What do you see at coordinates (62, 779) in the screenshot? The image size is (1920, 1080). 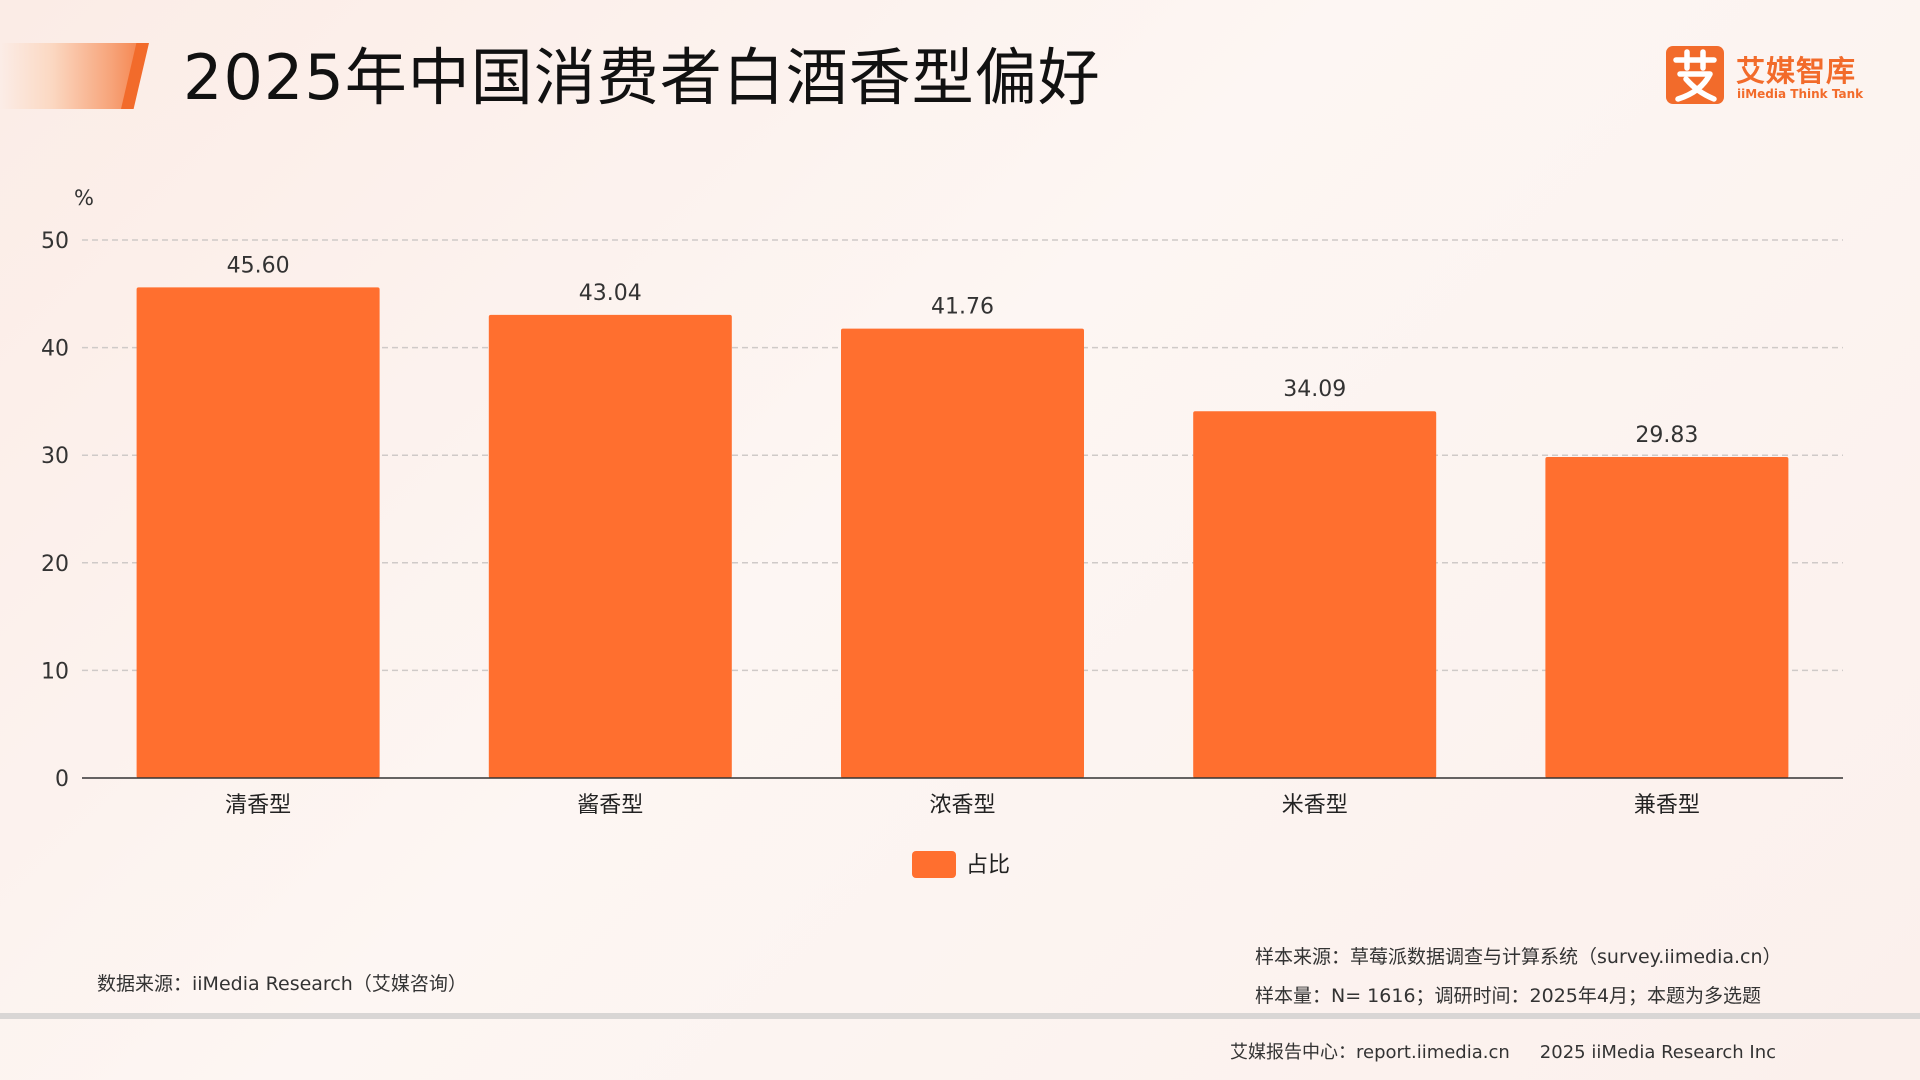 I see `y-tick-label: 0` at bounding box center [62, 779].